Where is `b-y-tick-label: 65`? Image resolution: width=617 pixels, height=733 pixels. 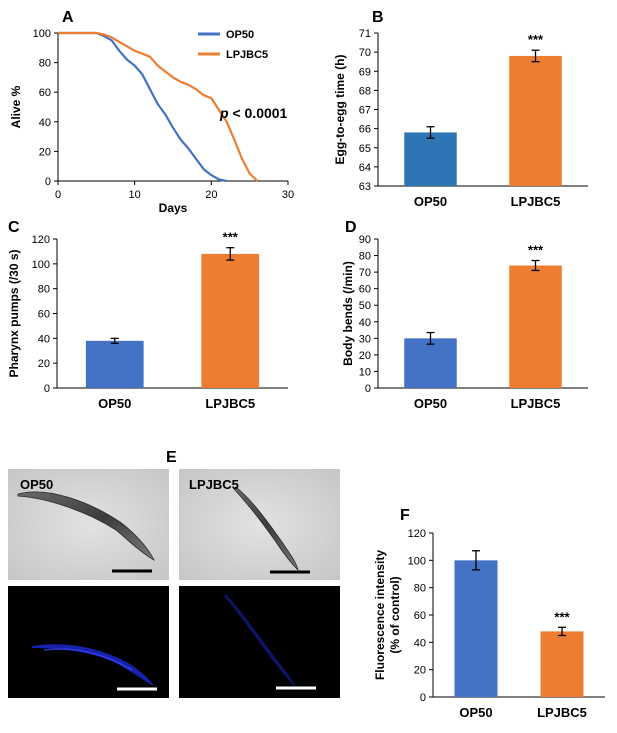 b-y-tick-label: 65 is located at coordinates (365, 149).